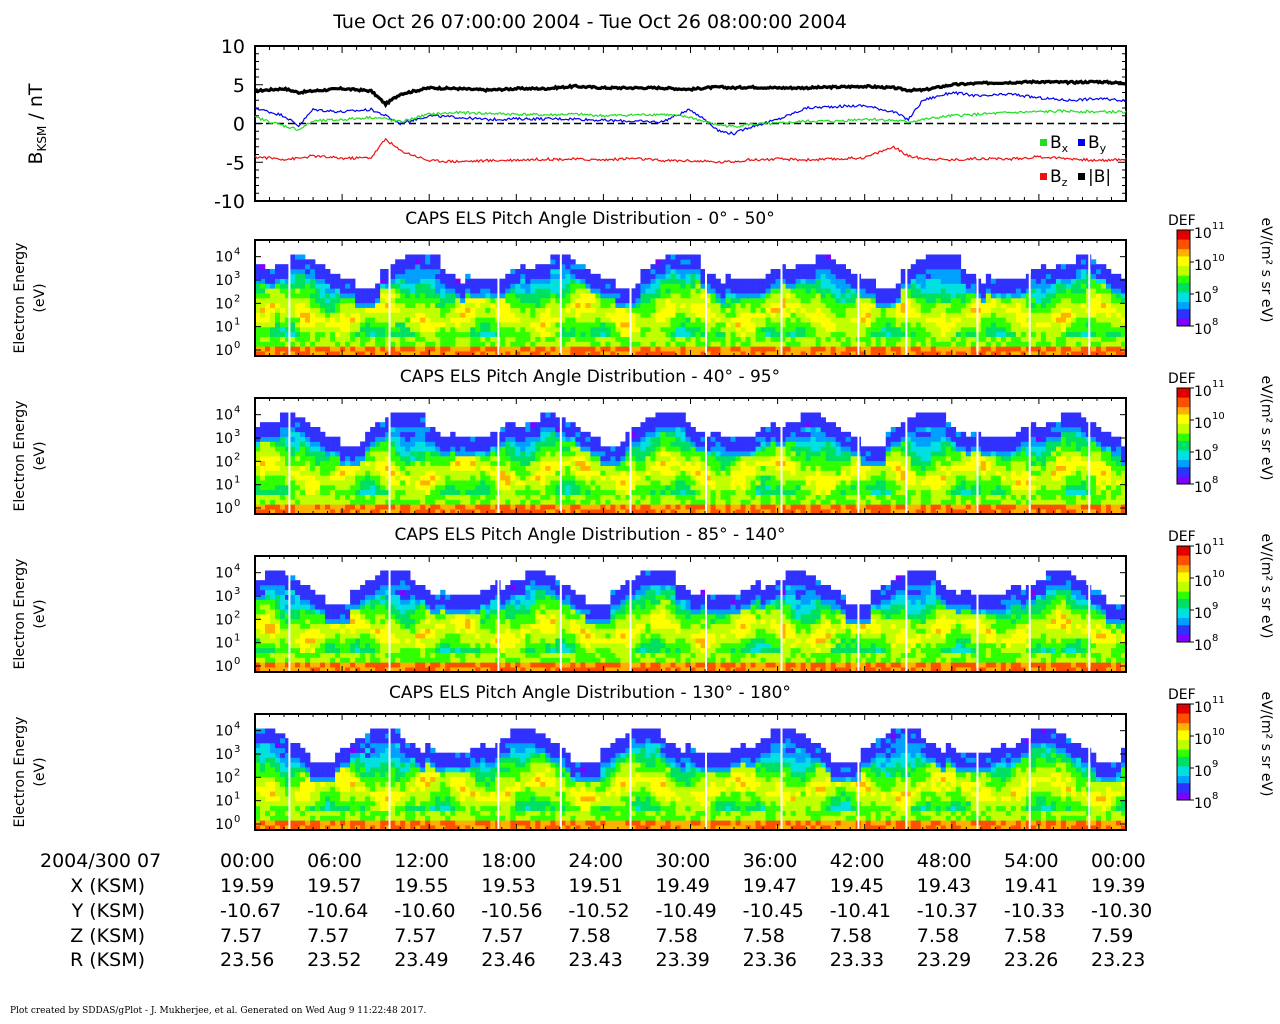 The image size is (1280, 1024). What do you see at coordinates (20, 298) in the screenshot?
I see `spectrogram-y-label: Electron Energy` at bounding box center [20, 298].